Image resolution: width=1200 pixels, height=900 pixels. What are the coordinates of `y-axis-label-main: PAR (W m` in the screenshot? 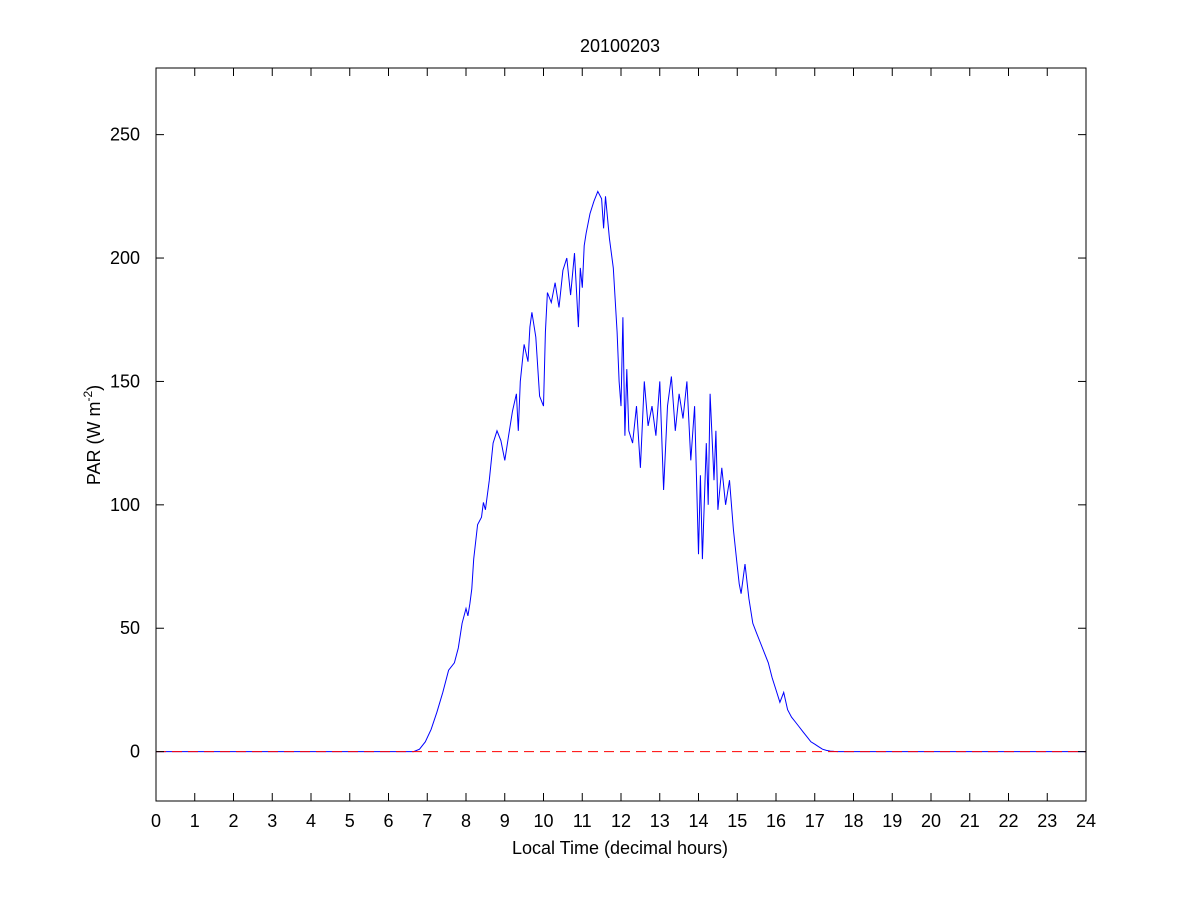 It's located at (94, 444).